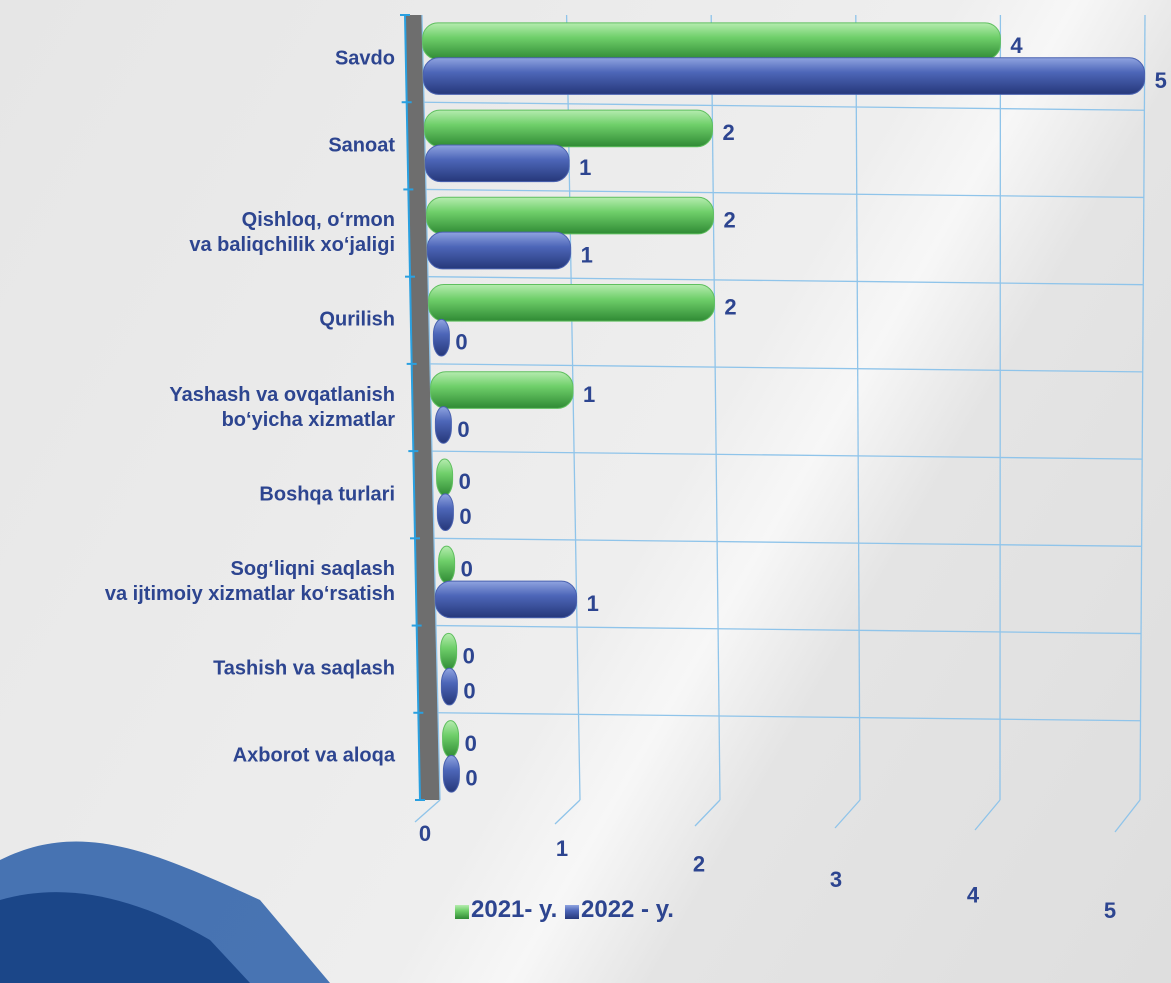 The image size is (1171, 983). I want to click on y-tick-label: Qishloq, o‘rmon va baliqchilik xo‘jaligi, so click(292, 233).